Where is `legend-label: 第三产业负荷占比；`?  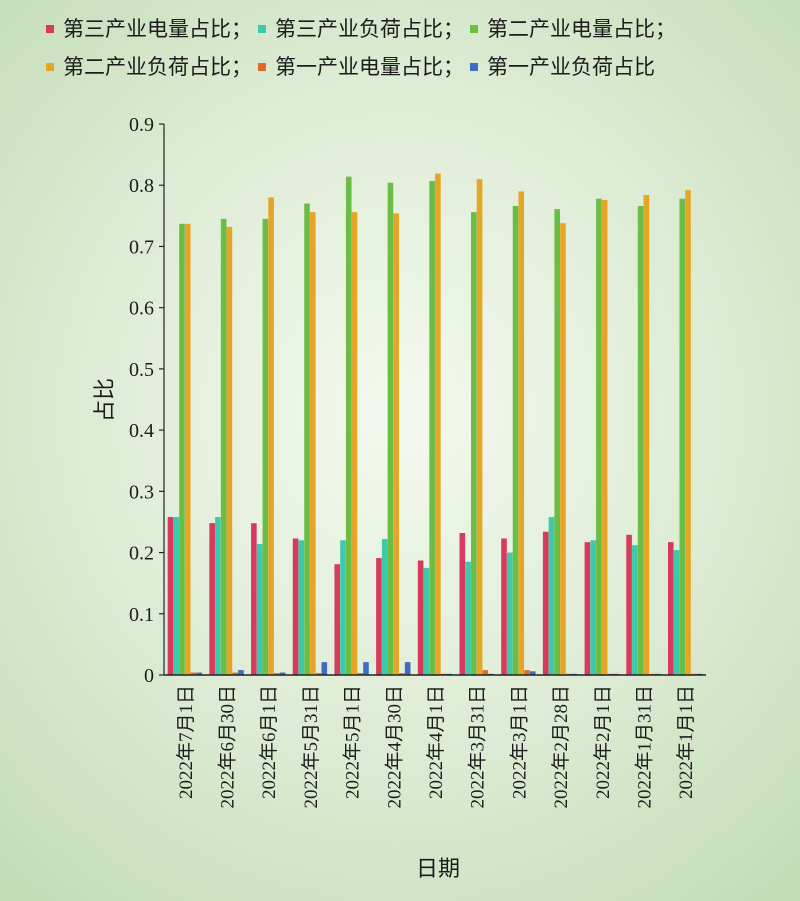 legend-label: 第三产业负荷占比； is located at coordinates (369, 29).